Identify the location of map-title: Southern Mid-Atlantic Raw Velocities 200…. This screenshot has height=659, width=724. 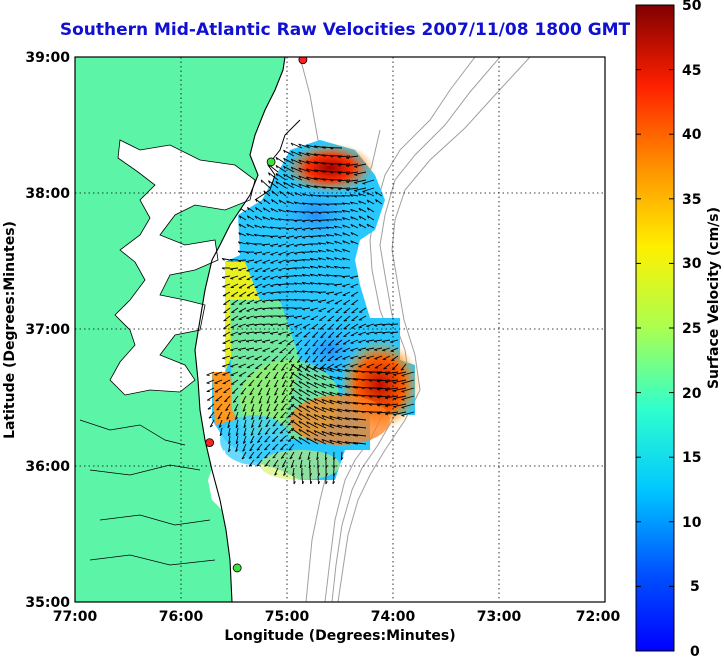
(345, 30).